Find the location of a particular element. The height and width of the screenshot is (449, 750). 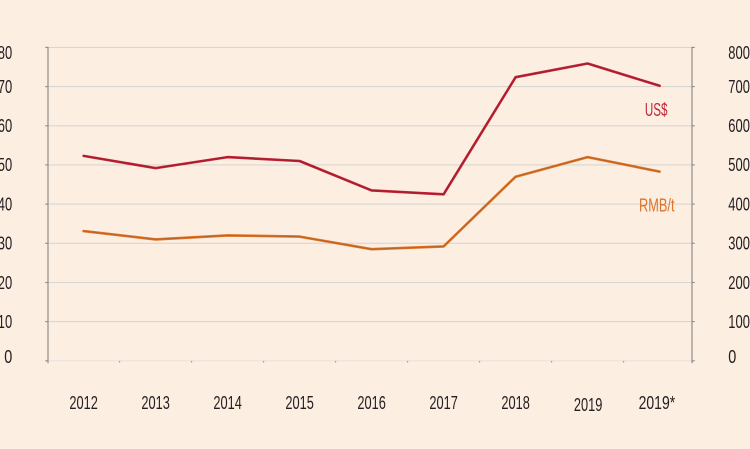

svg-text: 500 is located at coordinates (739, 165).